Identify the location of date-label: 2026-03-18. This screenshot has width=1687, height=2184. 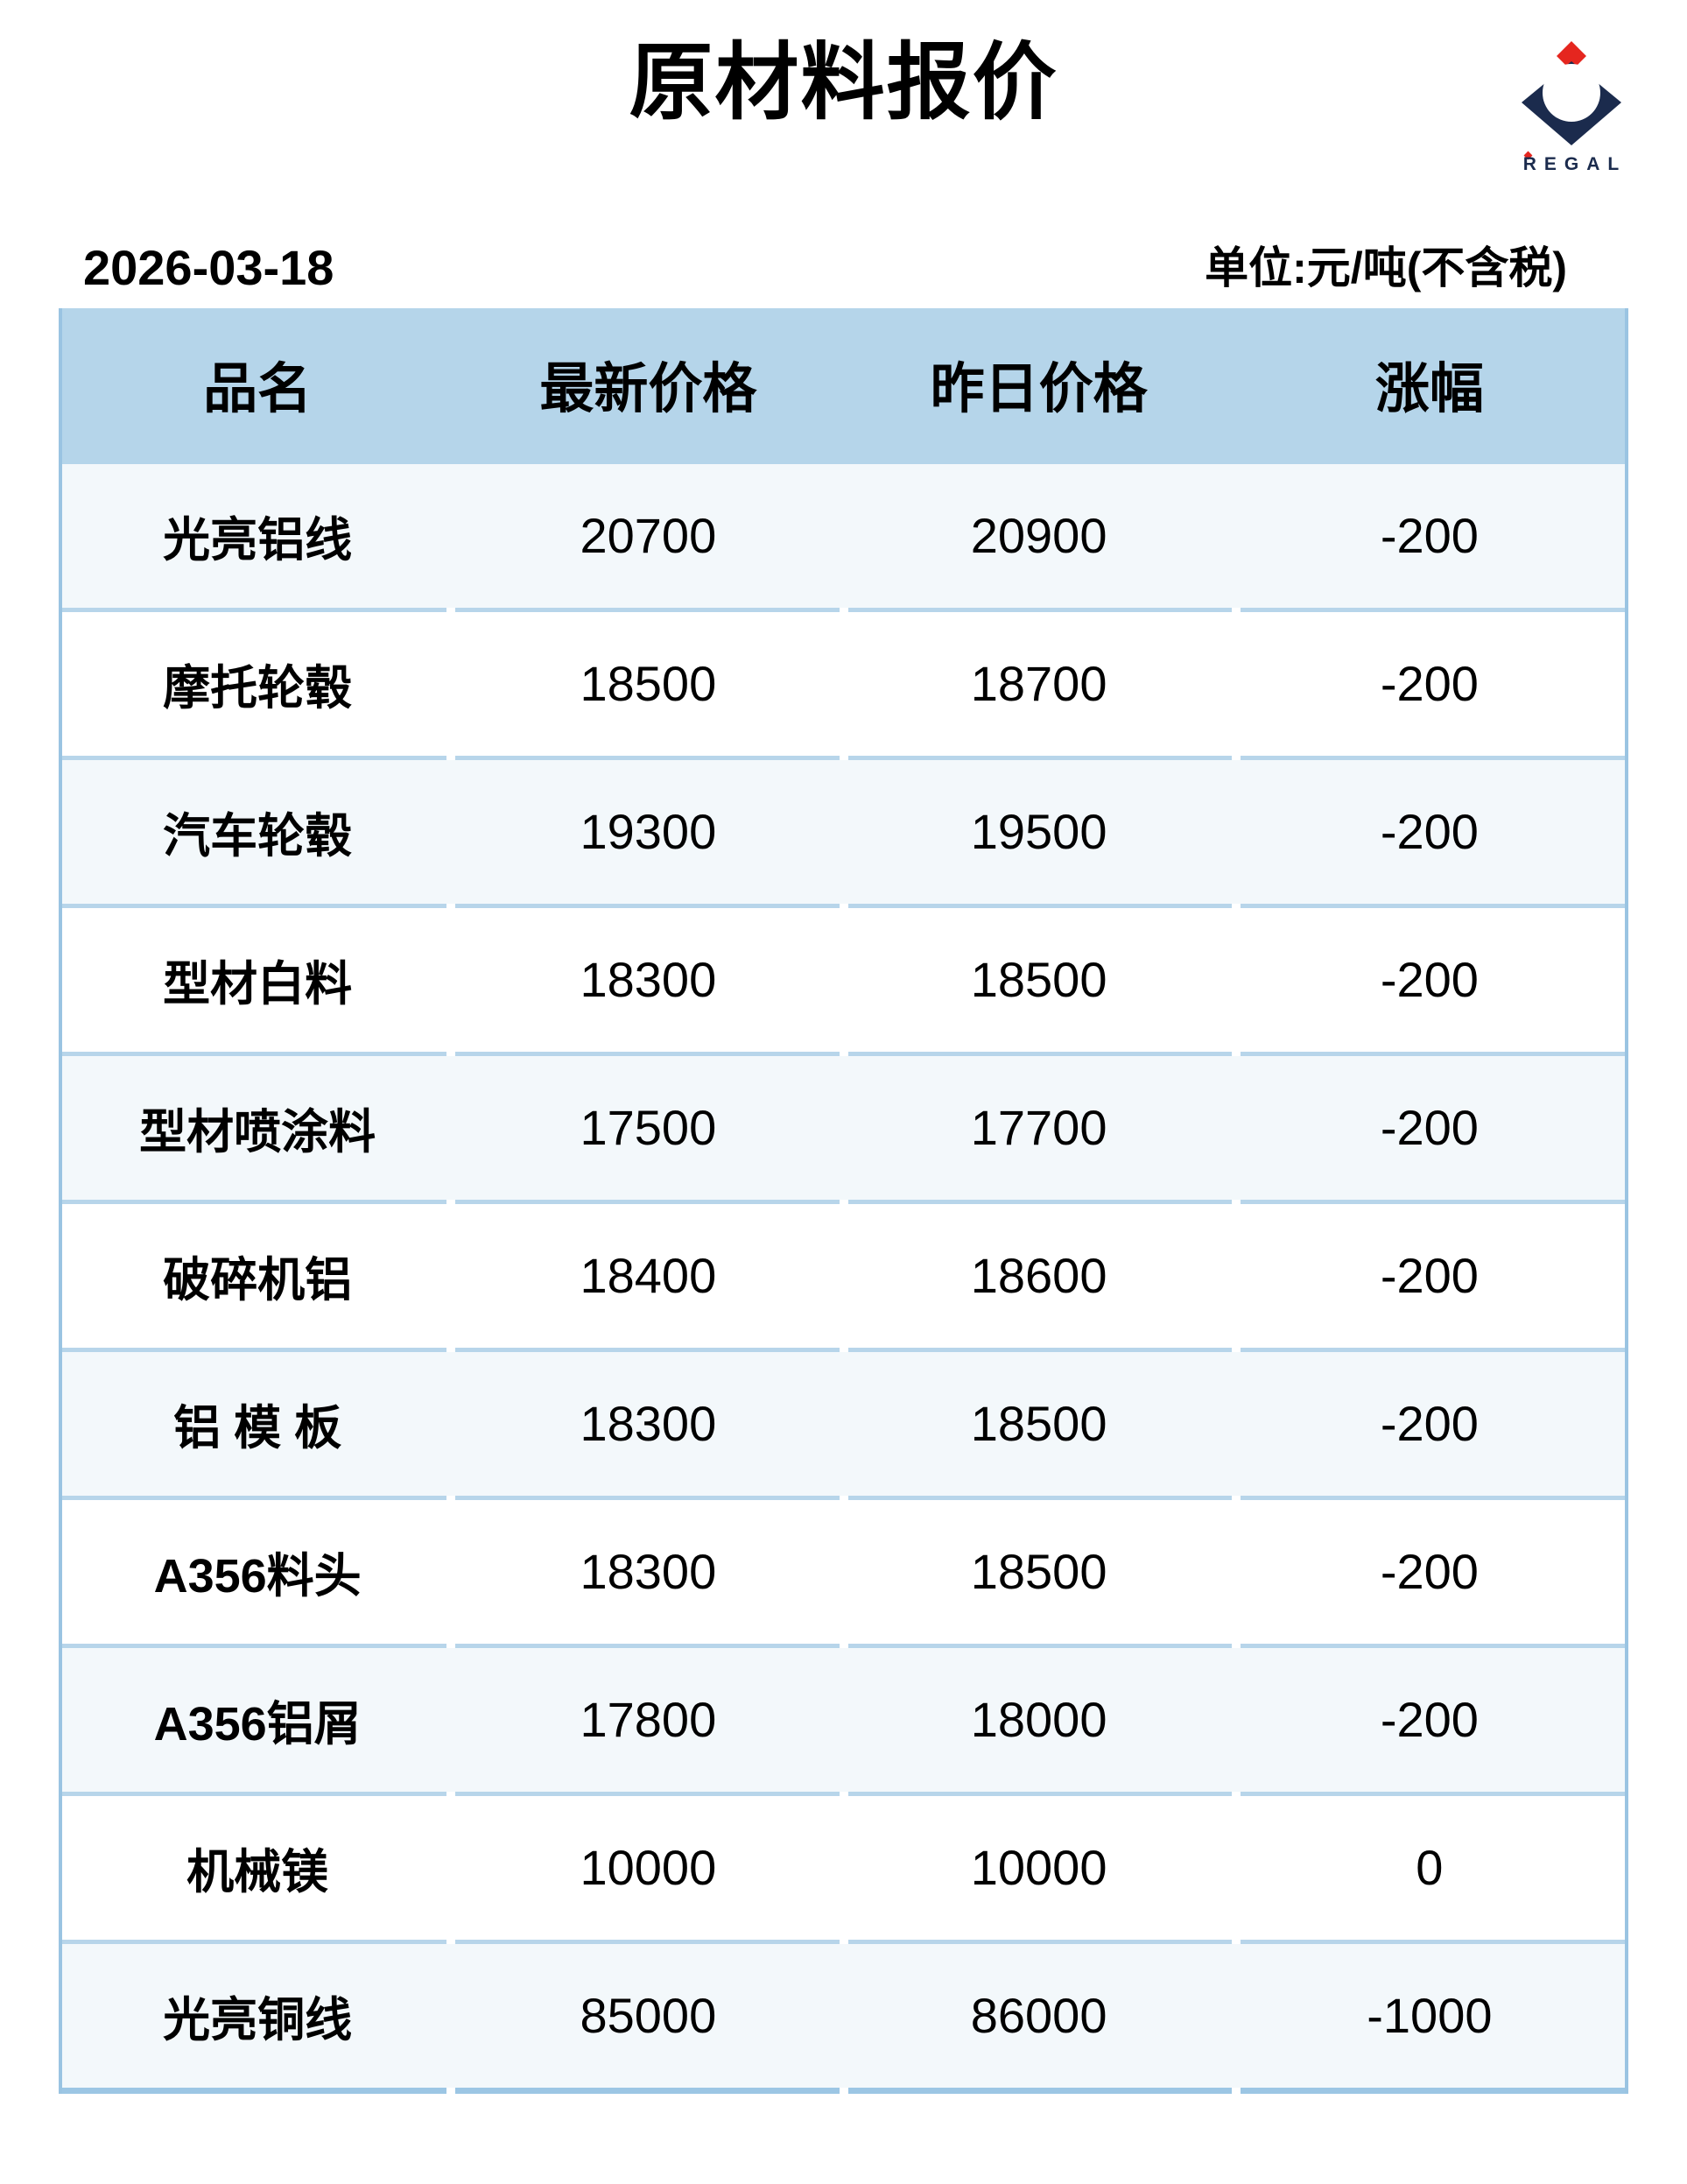
(208, 267).